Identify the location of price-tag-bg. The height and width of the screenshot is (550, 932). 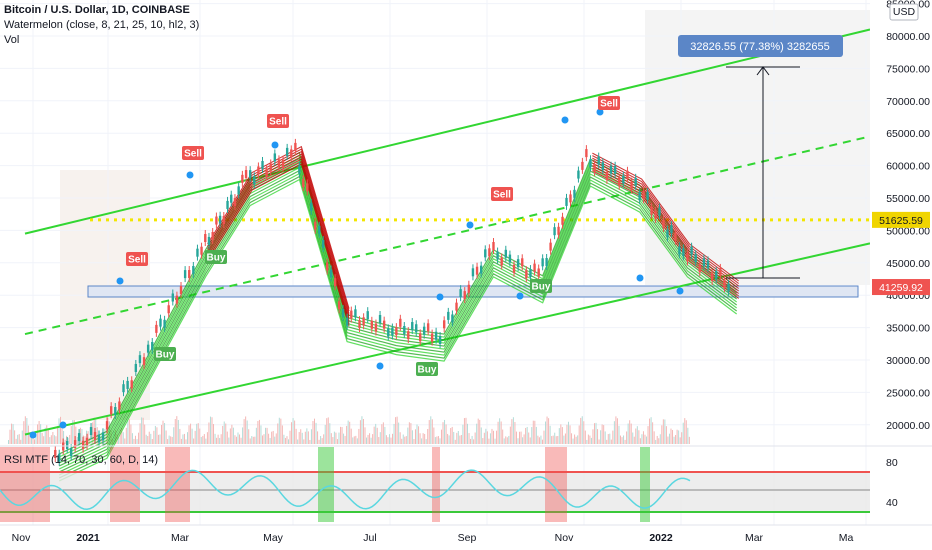
(901, 287).